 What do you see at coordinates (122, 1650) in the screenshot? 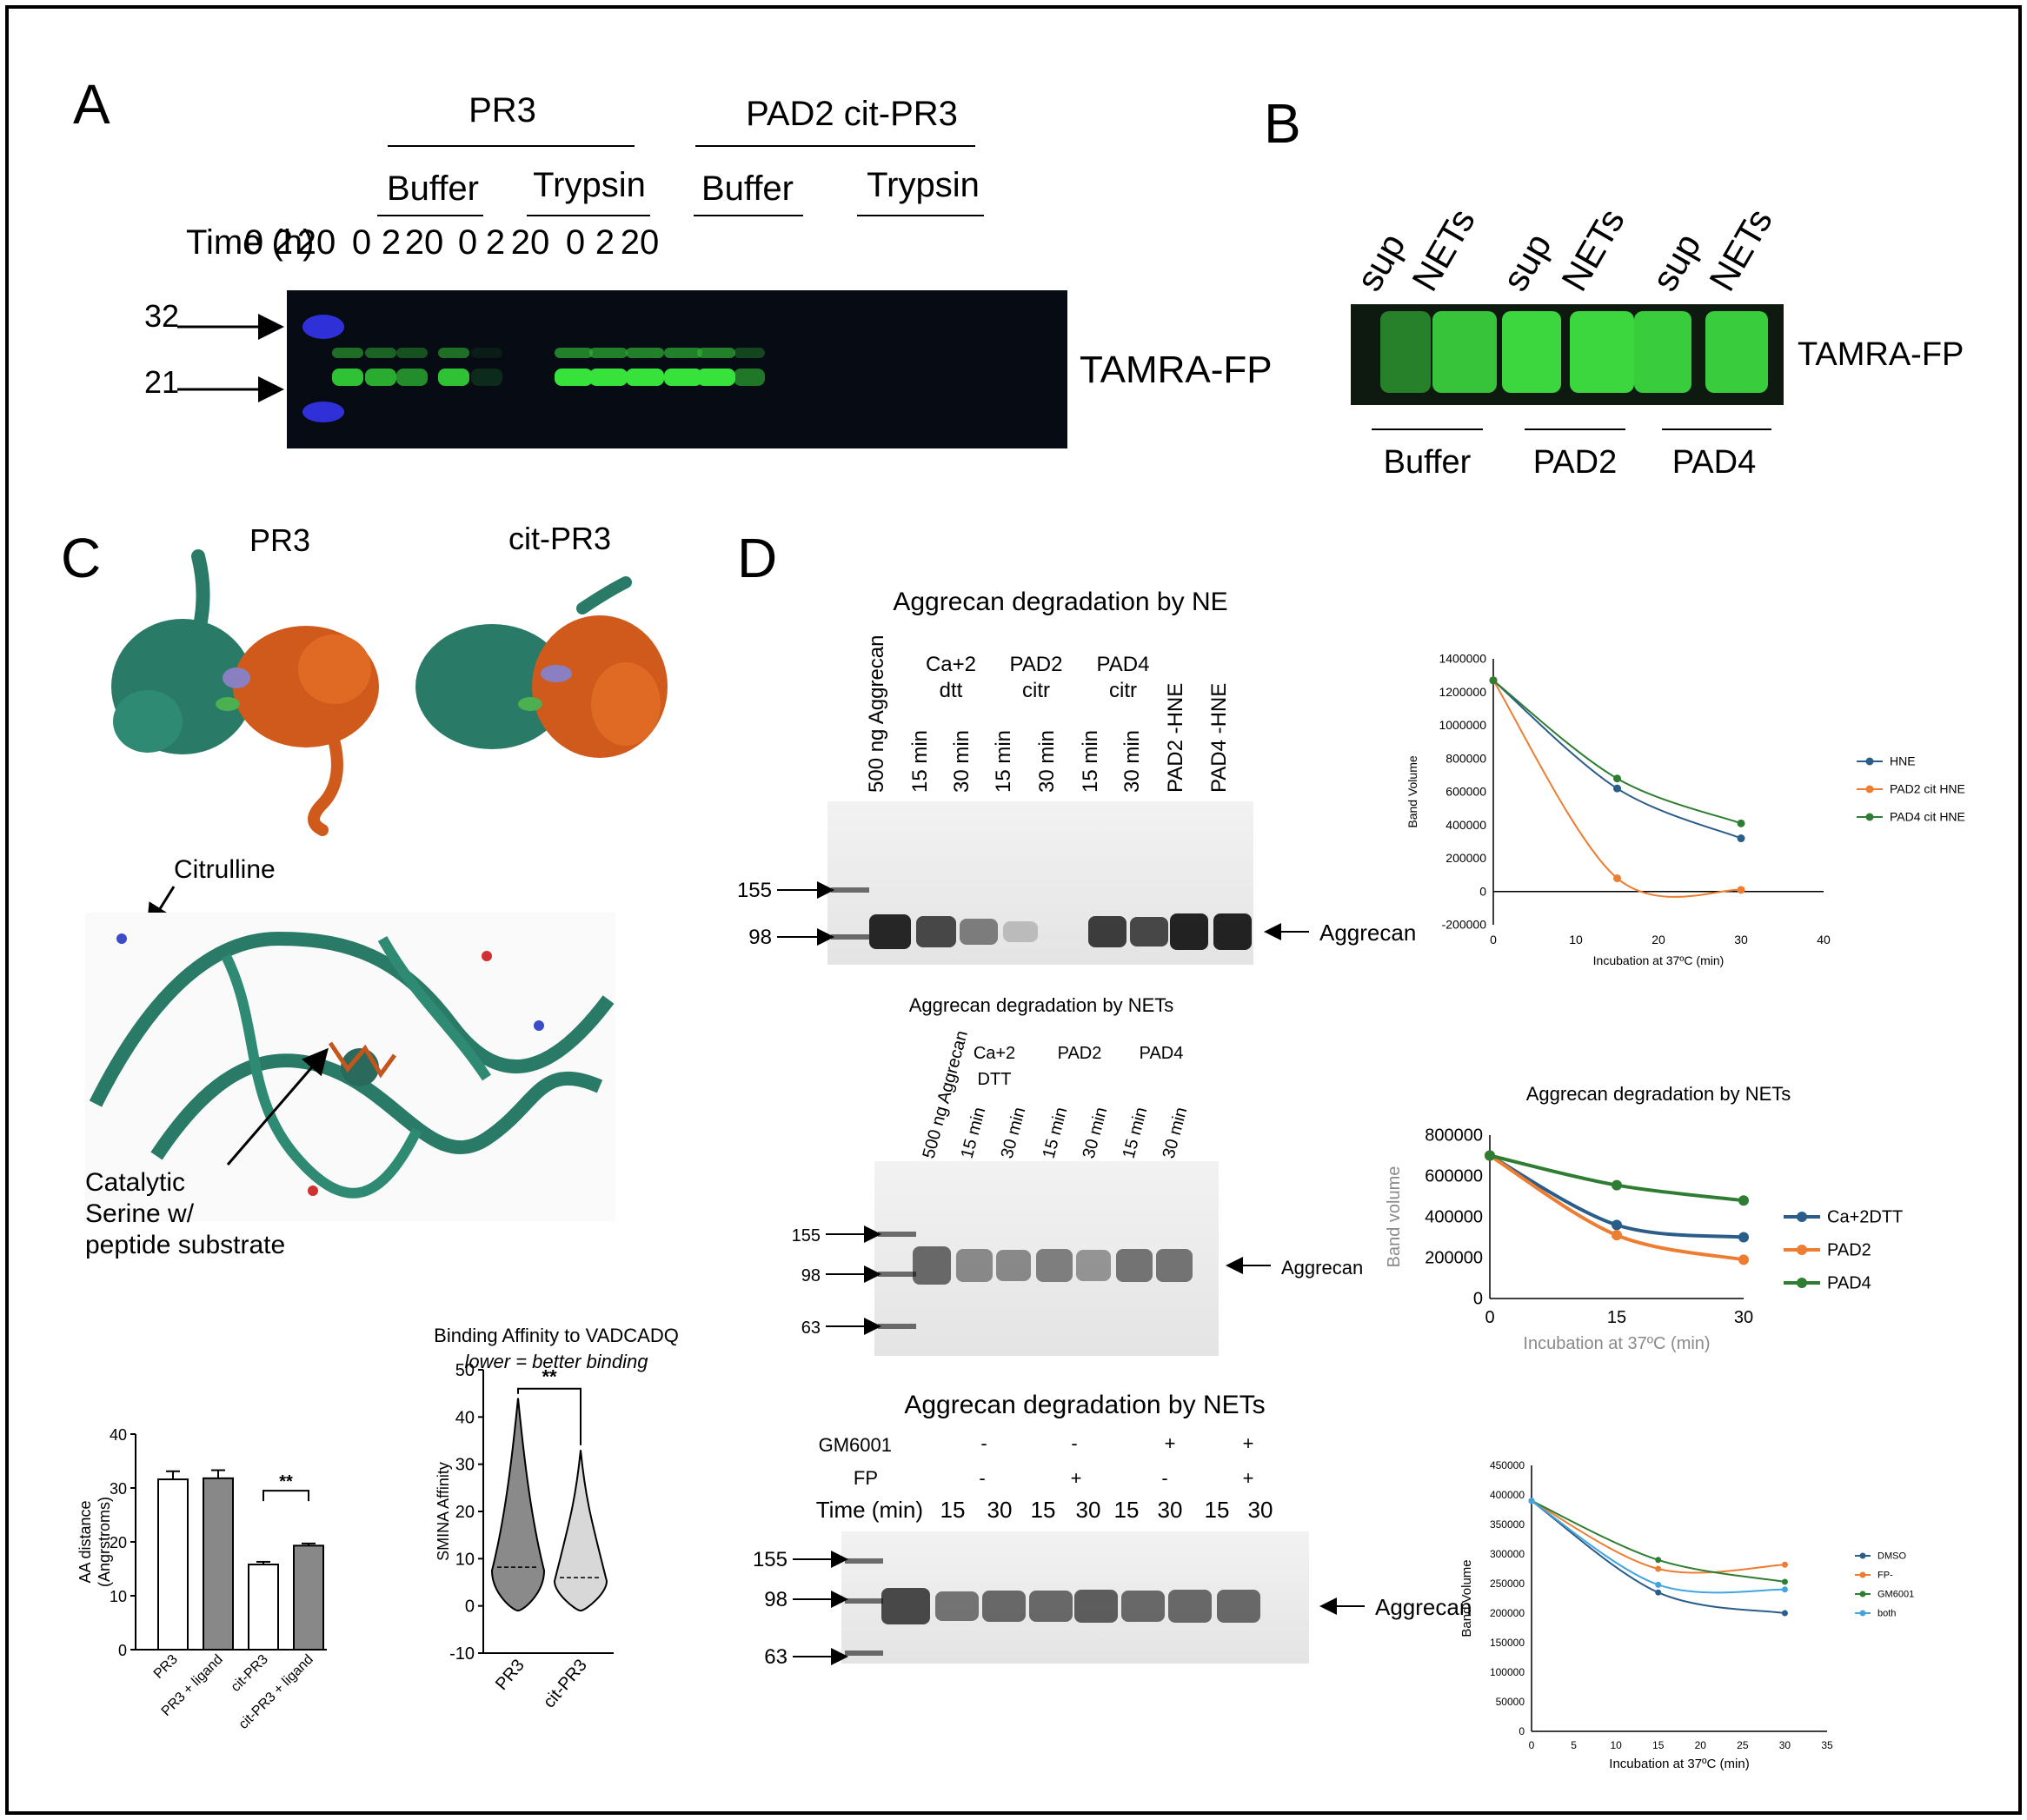
I see `bar-y-tick-label-0: 0` at bounding box center [122, 1650].